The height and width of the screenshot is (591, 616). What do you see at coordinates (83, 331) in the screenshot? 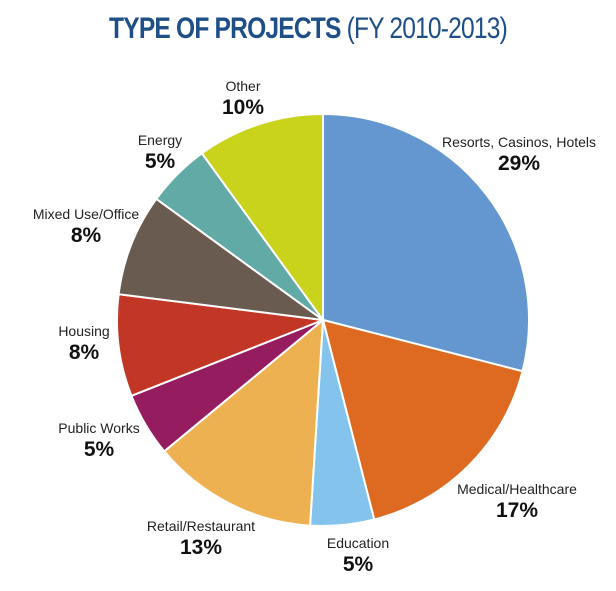
I see `slice-label-housing: Housing` at bounding box center [83, 331].